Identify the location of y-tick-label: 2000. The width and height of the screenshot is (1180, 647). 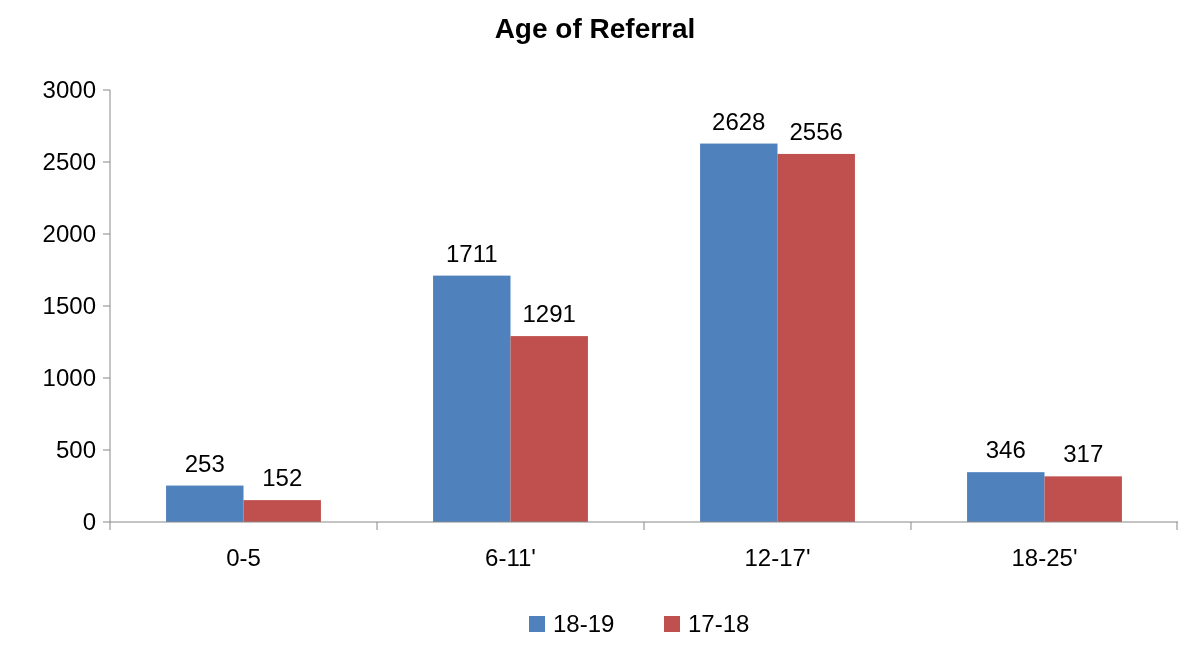
(69, 233).